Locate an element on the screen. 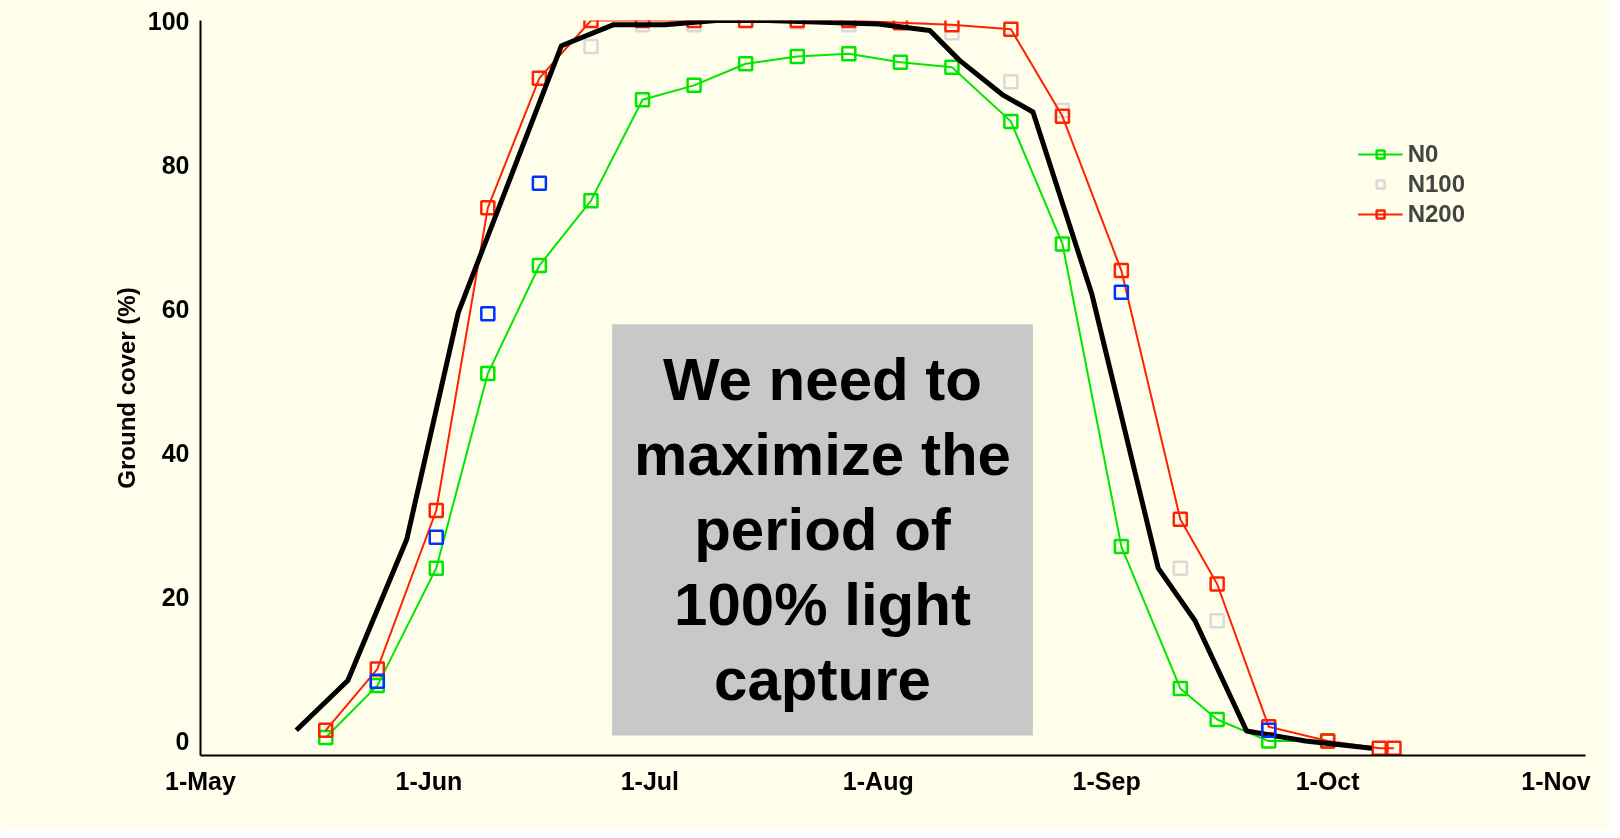 The height and width of the screenshot is (838, 1620). x-tick-label: 1-Sep is located at coordinates (1106, 780).